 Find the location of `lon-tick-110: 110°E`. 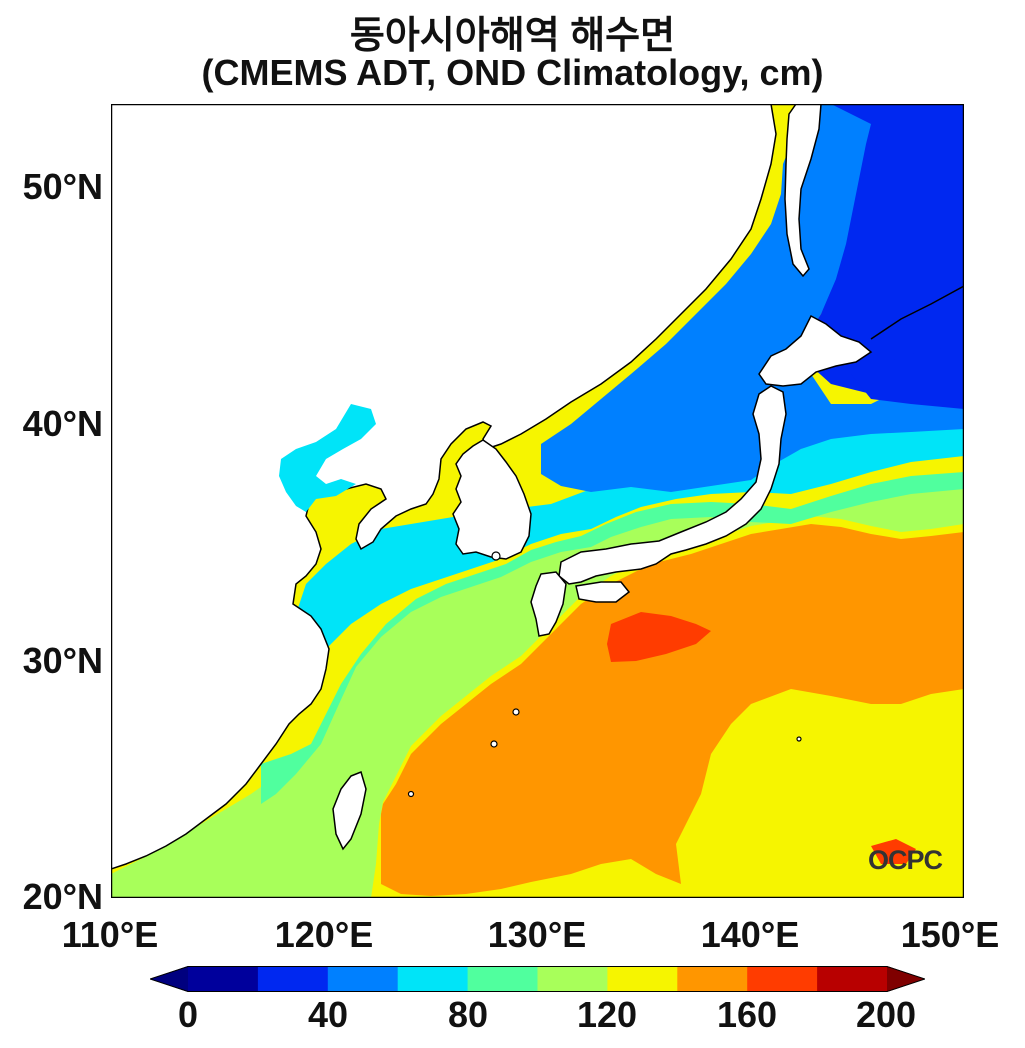

lon-tick-110: 110°E is located at coordinates (110, 934).